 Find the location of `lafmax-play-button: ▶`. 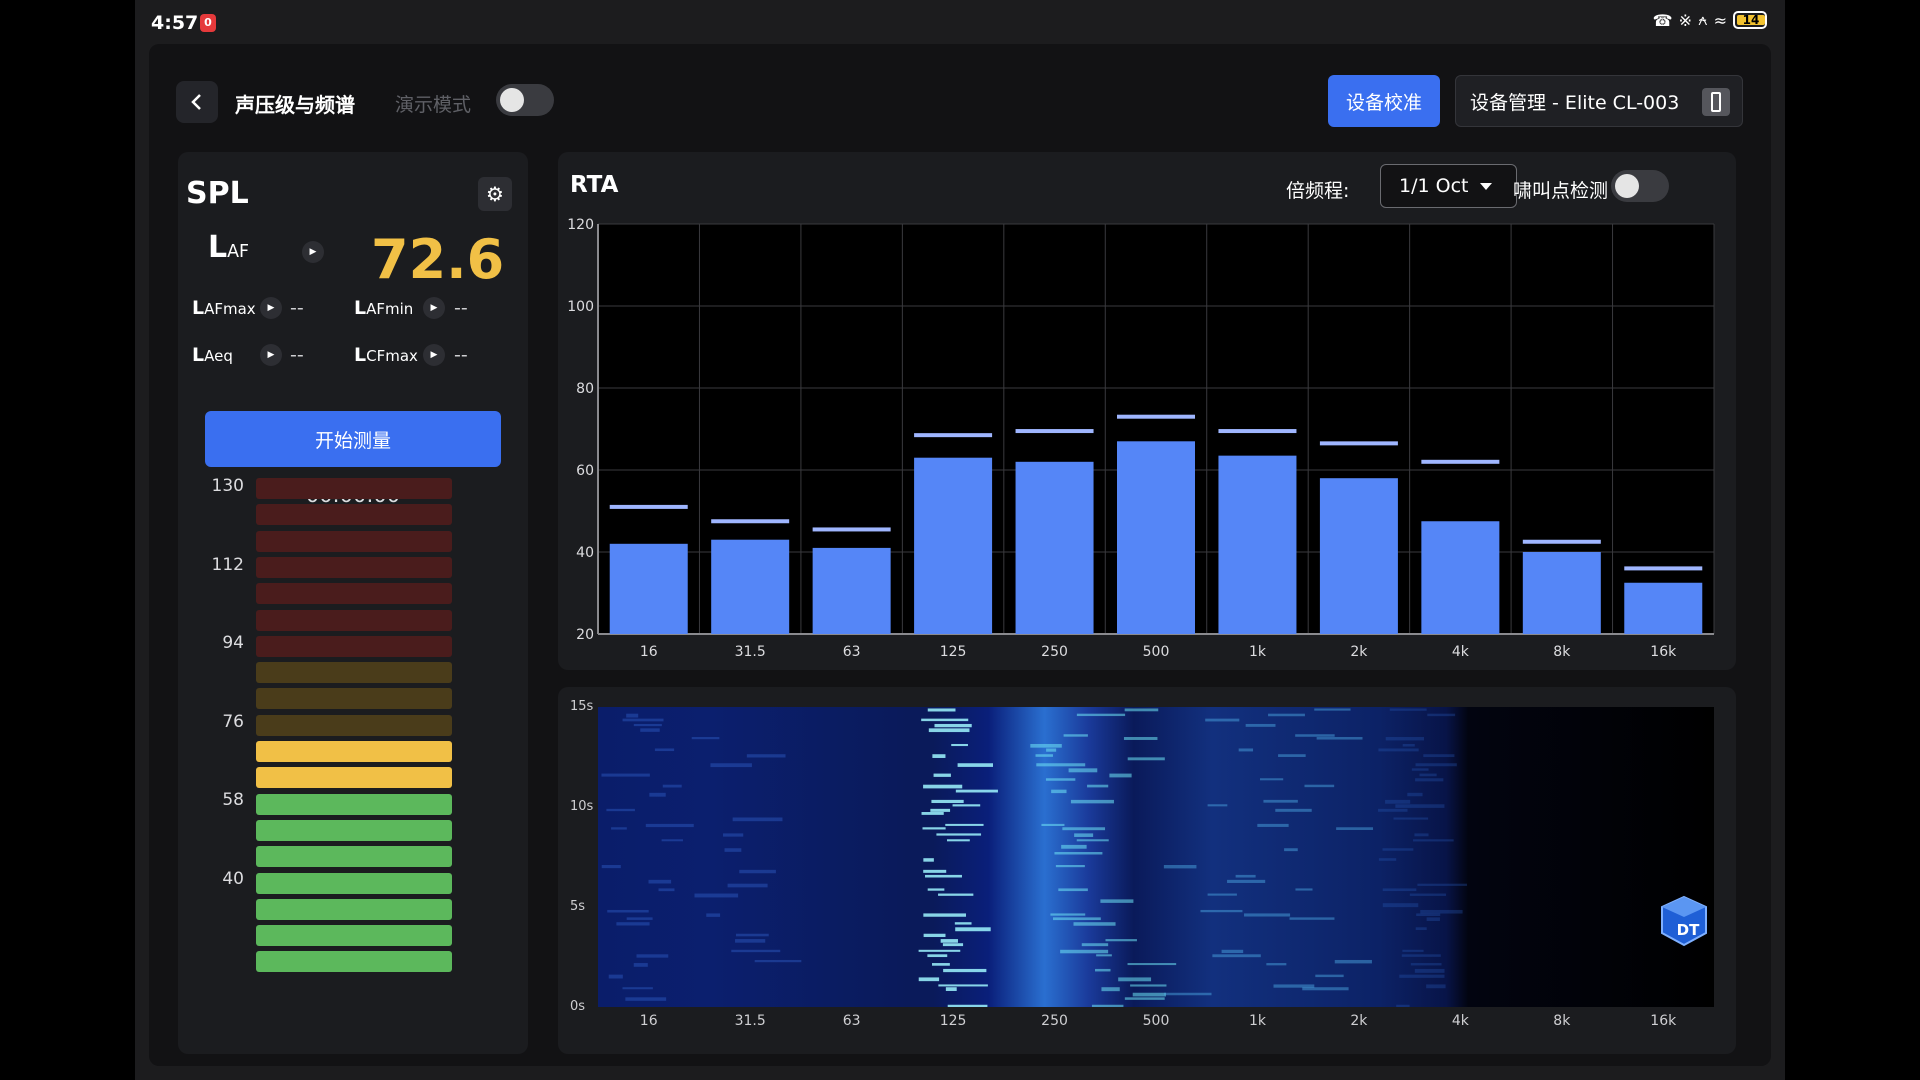

lafmax-play-button: ▶ is located at coordinates (271, 308).